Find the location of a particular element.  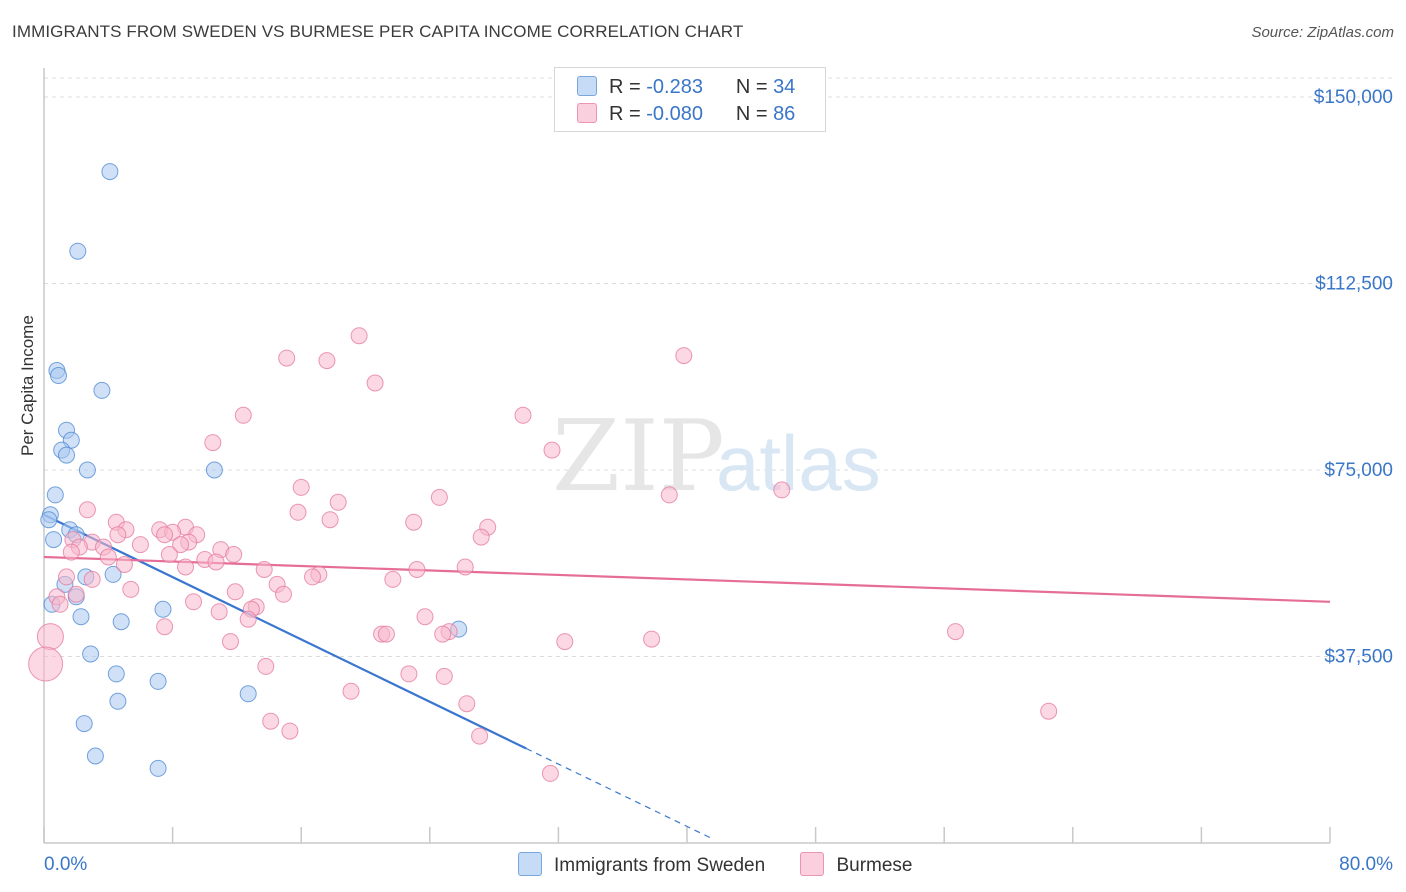

y-tick-label: $37,500 is located at coordinates (1358, 657).